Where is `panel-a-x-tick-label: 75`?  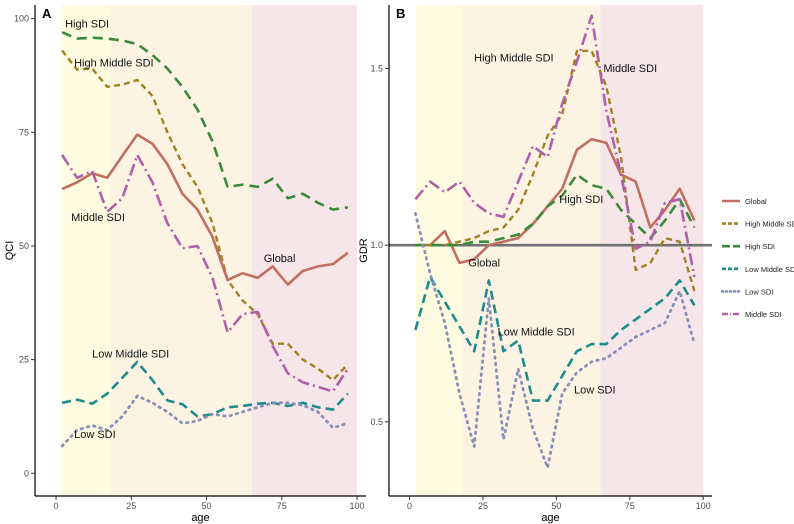 panel-a-x-tick-label: 75 is located at coordinates (282, 506).